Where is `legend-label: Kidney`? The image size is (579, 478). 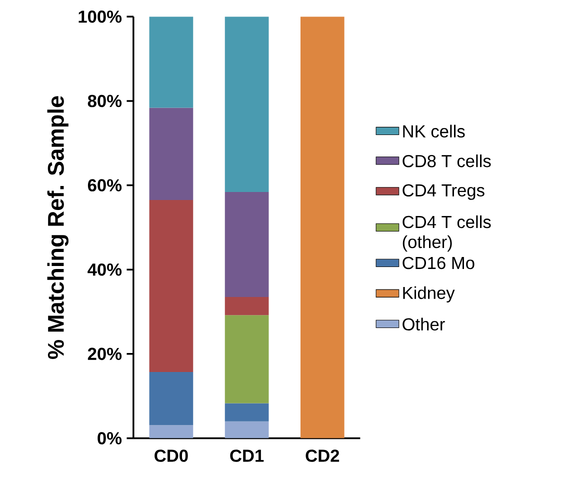 legend-label: Kidney is located at coordinates (429, 294).